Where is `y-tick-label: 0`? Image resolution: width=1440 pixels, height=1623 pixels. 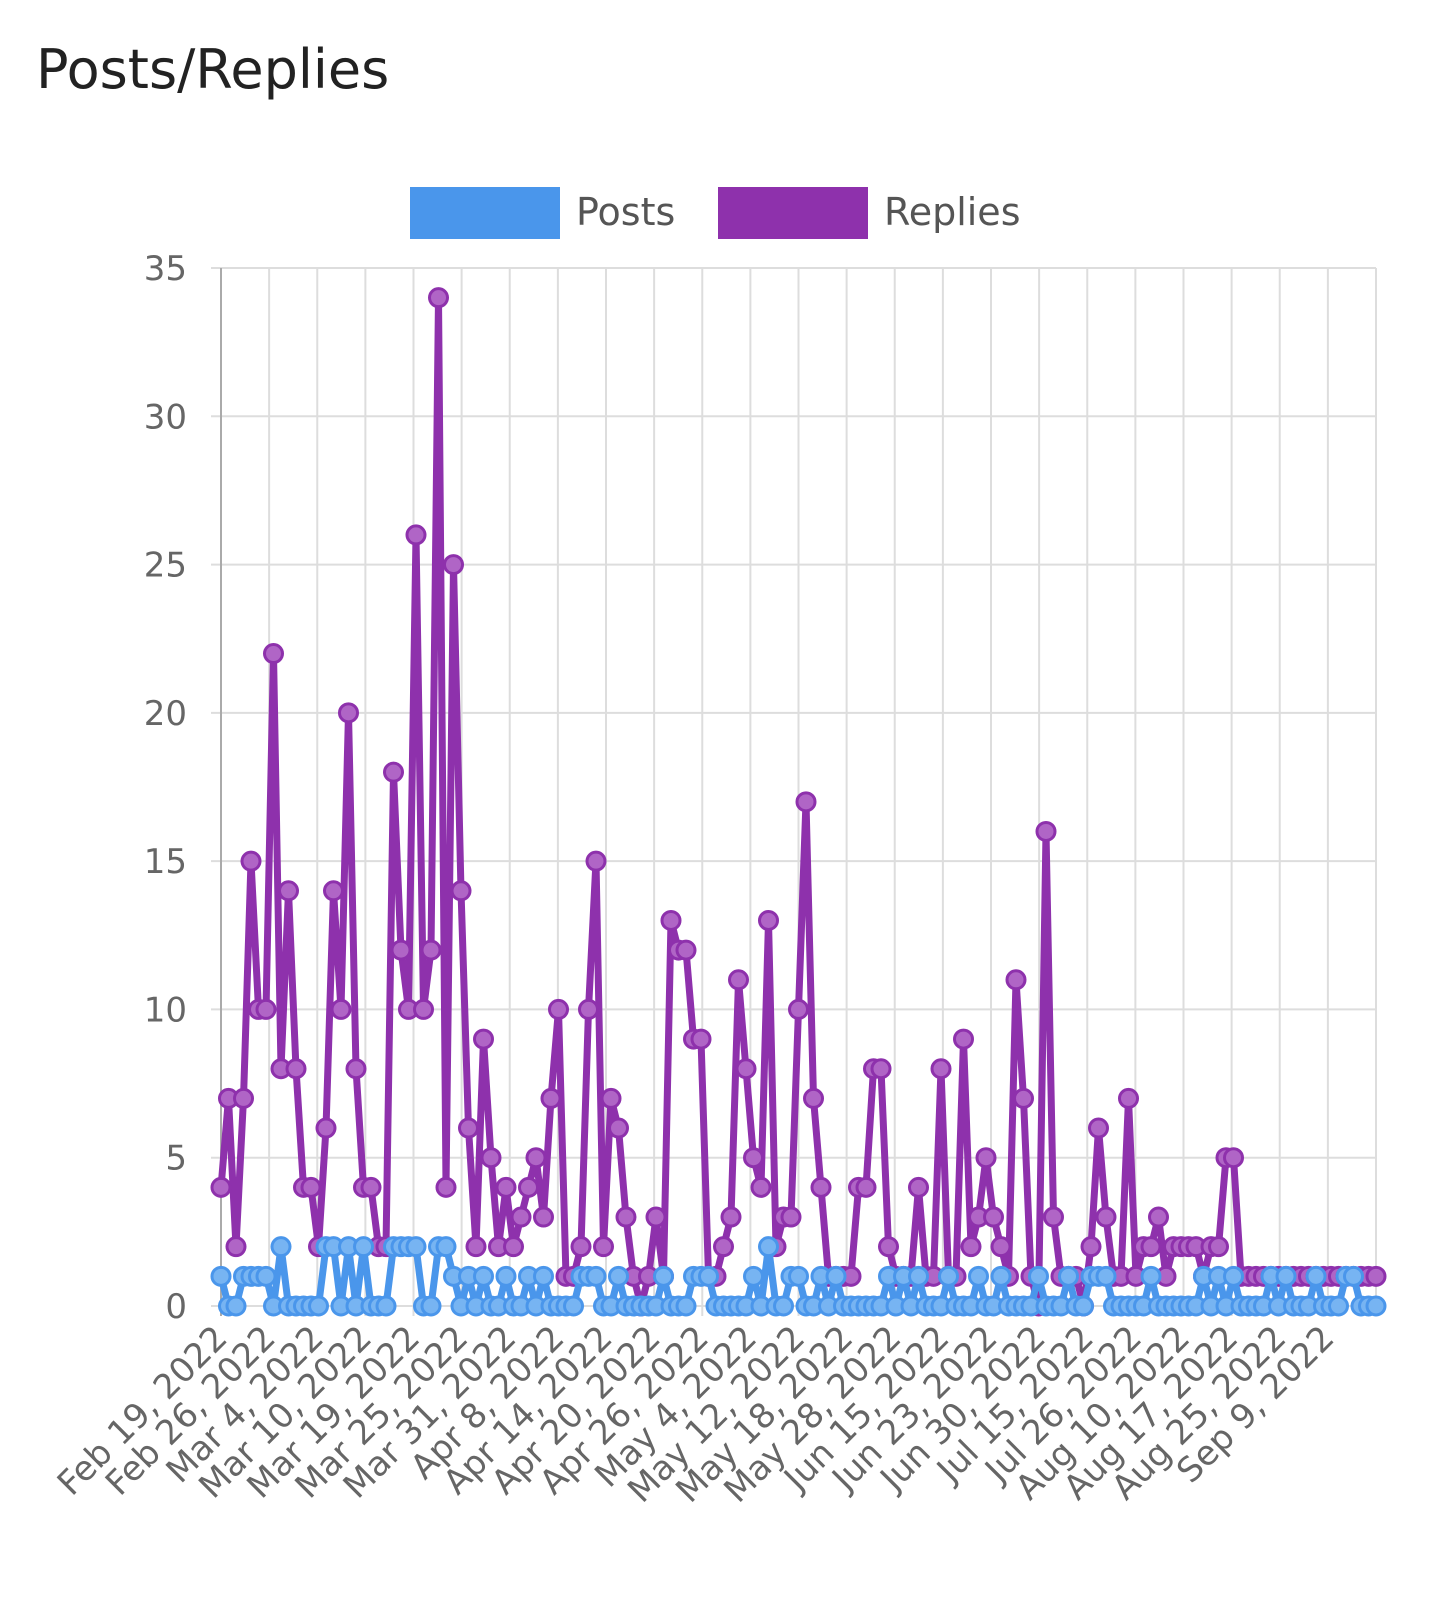 y-tick-label: 0 is located at coordinates (176, 1307).